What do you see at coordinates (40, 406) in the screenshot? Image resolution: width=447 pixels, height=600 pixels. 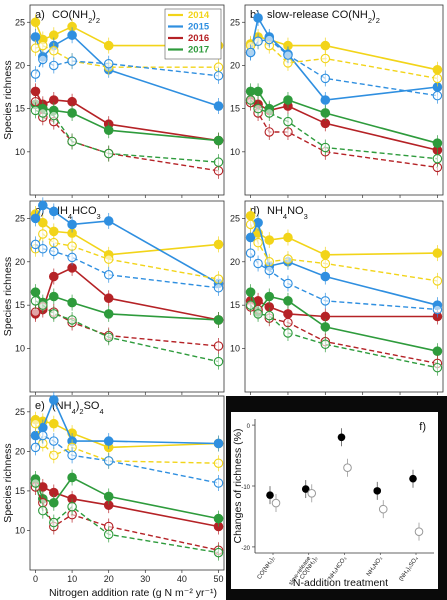 I see `panel-label: e)` at bounding box center [40, 406].